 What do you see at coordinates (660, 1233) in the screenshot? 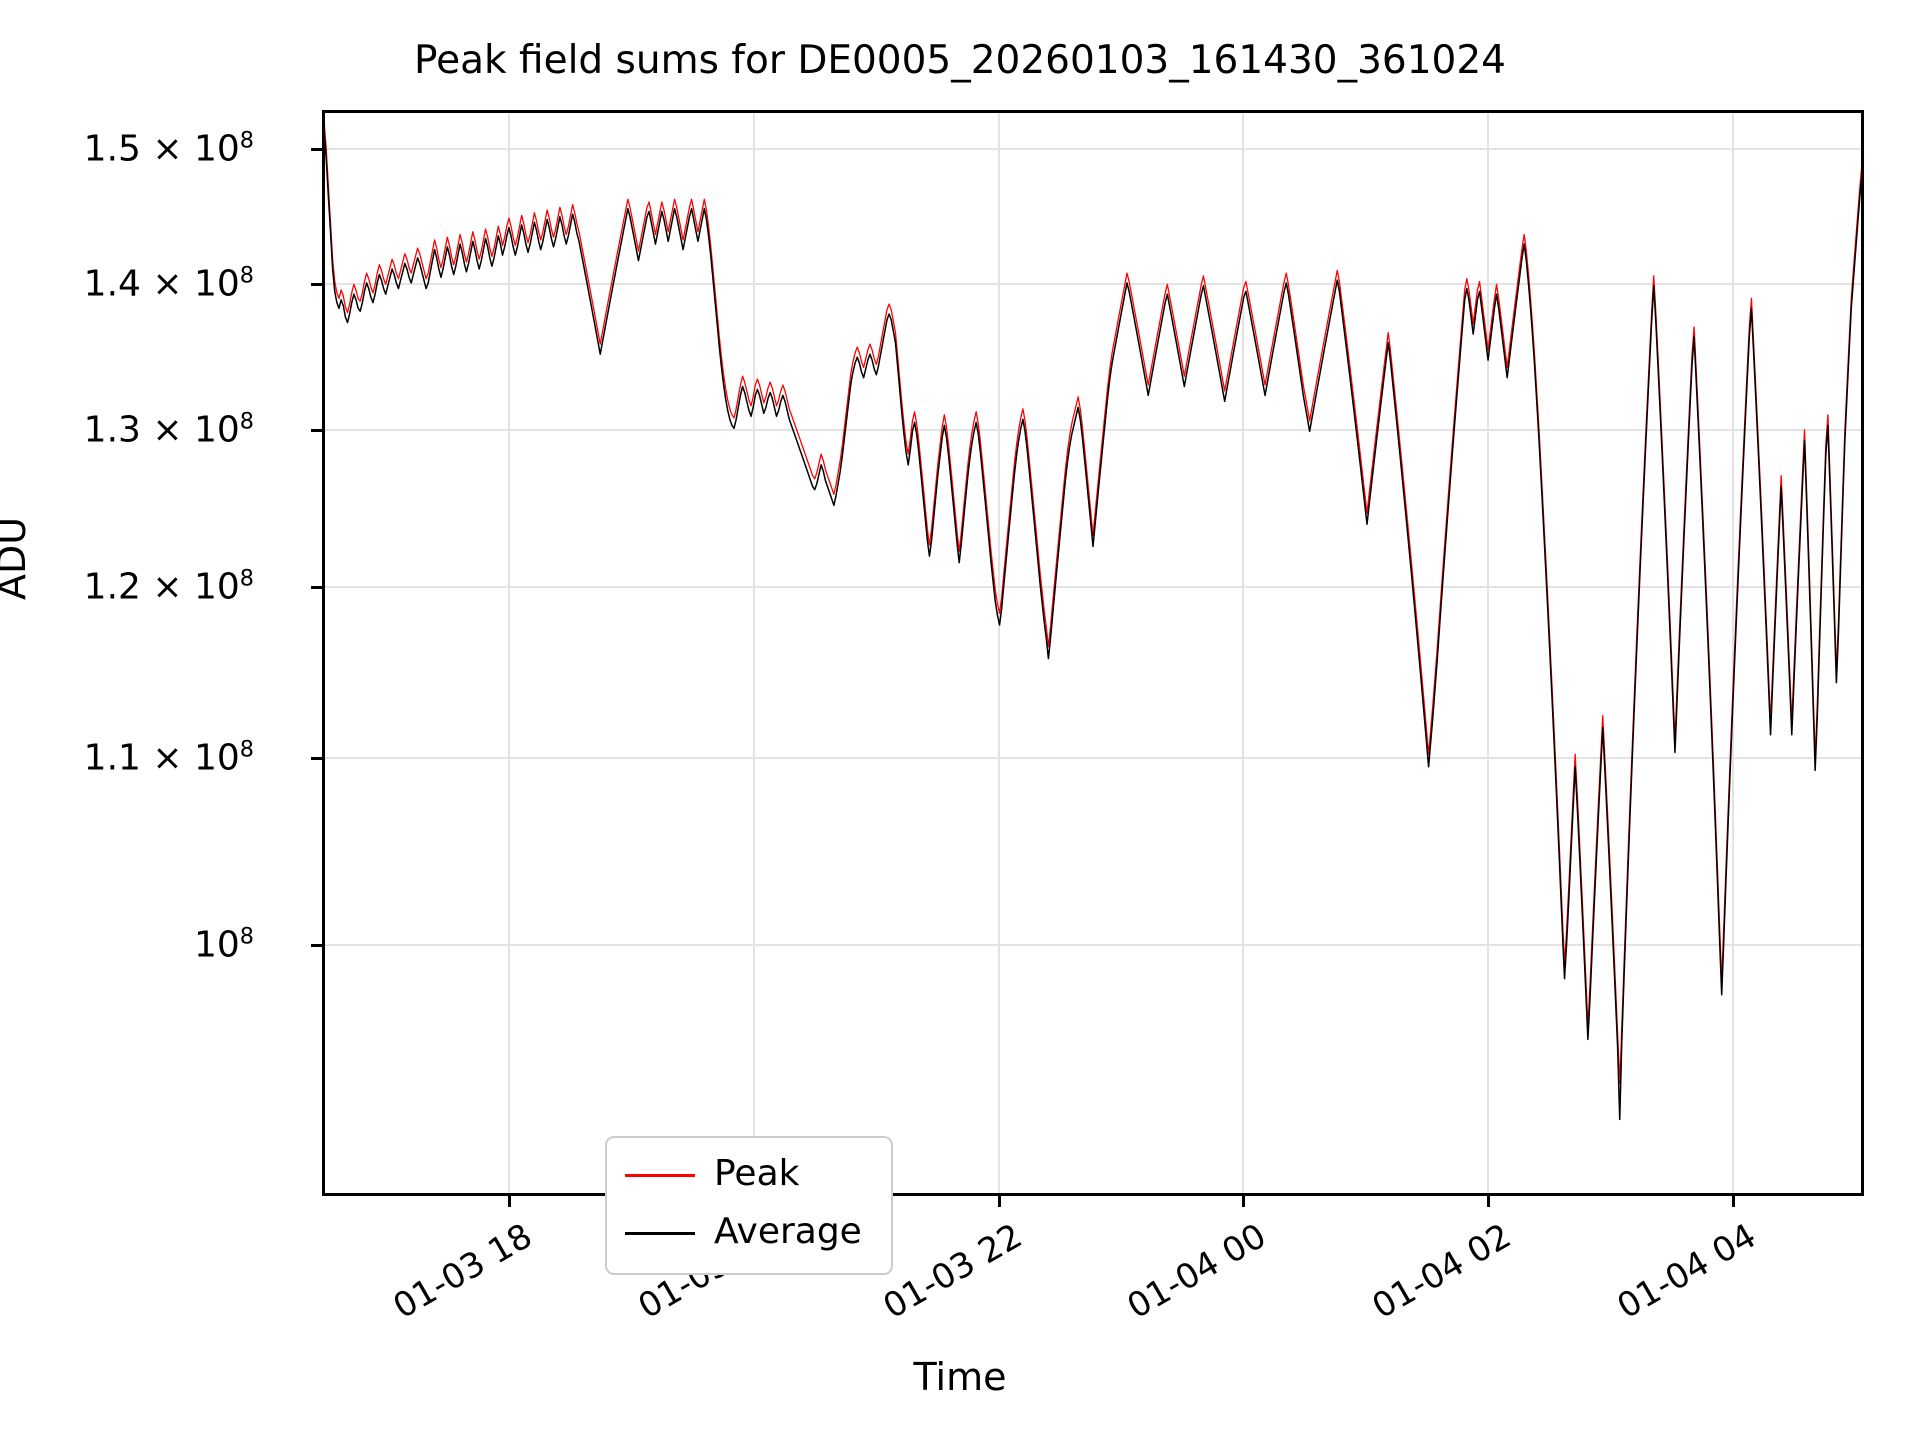
I see `legend-swatch-average` at bounding box center [660, 1233].